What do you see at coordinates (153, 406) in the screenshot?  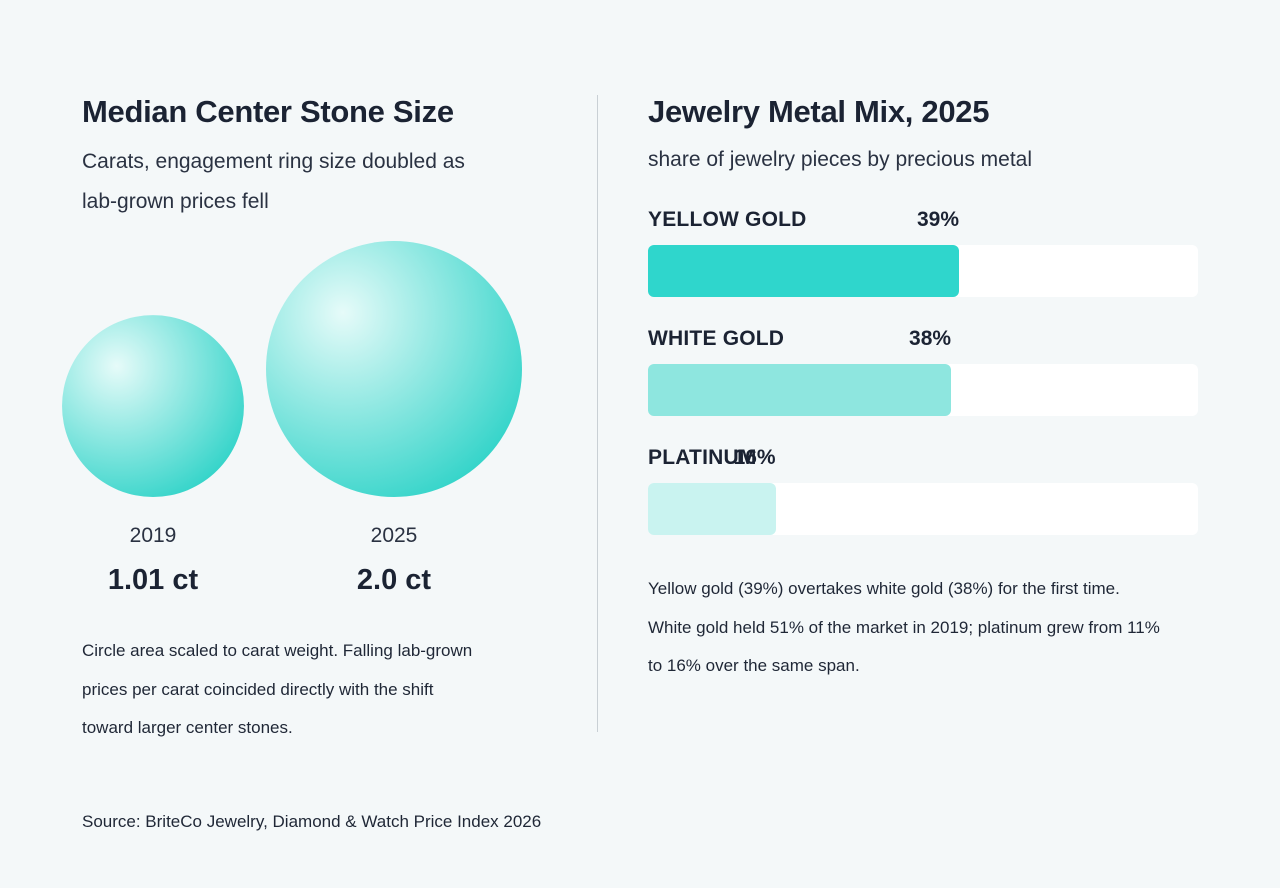 I see `stone-circle-2019` at bounding box center [153, 406].